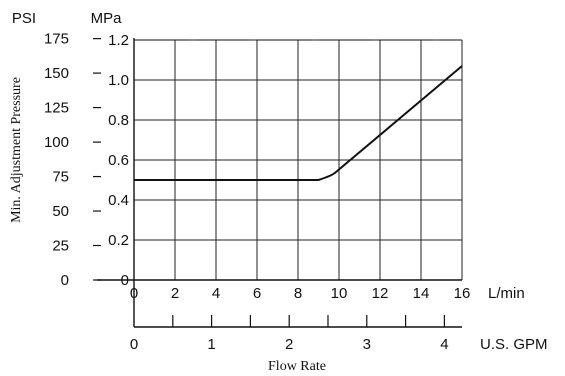 The width and height of the screenshot is (565, 376). I want to click on psi-tick-label: 50, so click(60, 211).